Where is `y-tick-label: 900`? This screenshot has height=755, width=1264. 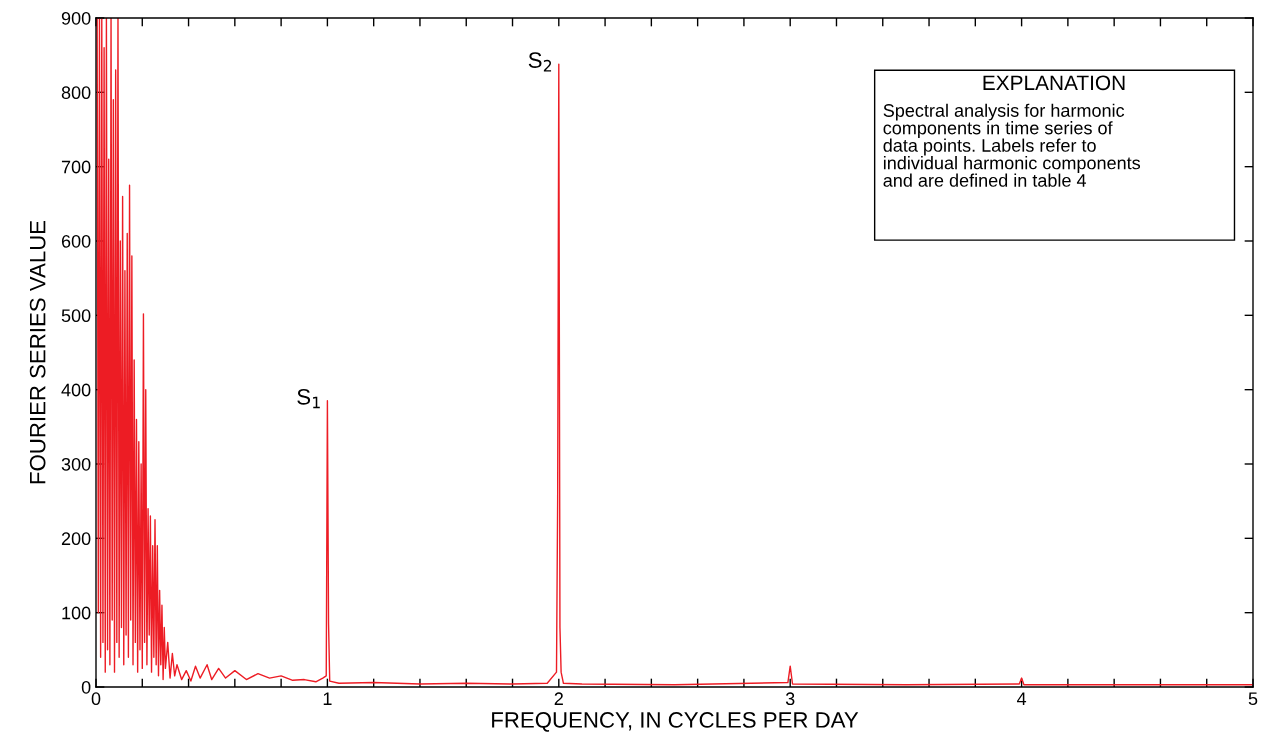
y-tick-label: 900 is located at coordinates (76, 18).